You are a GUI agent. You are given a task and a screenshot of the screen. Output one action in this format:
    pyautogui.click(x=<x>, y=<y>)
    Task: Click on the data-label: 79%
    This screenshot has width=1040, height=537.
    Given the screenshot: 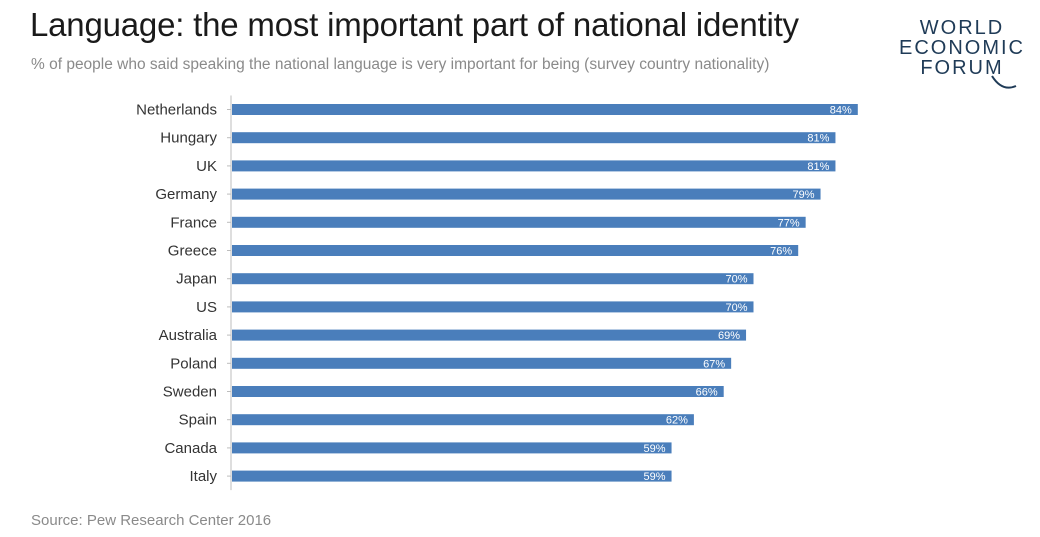 What is the action you would take?
    pyautogui.click(x=804, y=195)
    